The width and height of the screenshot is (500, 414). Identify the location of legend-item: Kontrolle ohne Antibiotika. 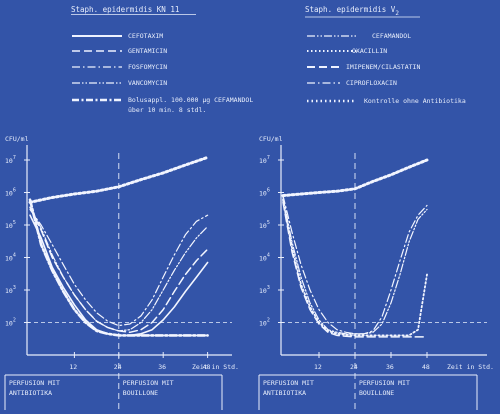
(386, 101).